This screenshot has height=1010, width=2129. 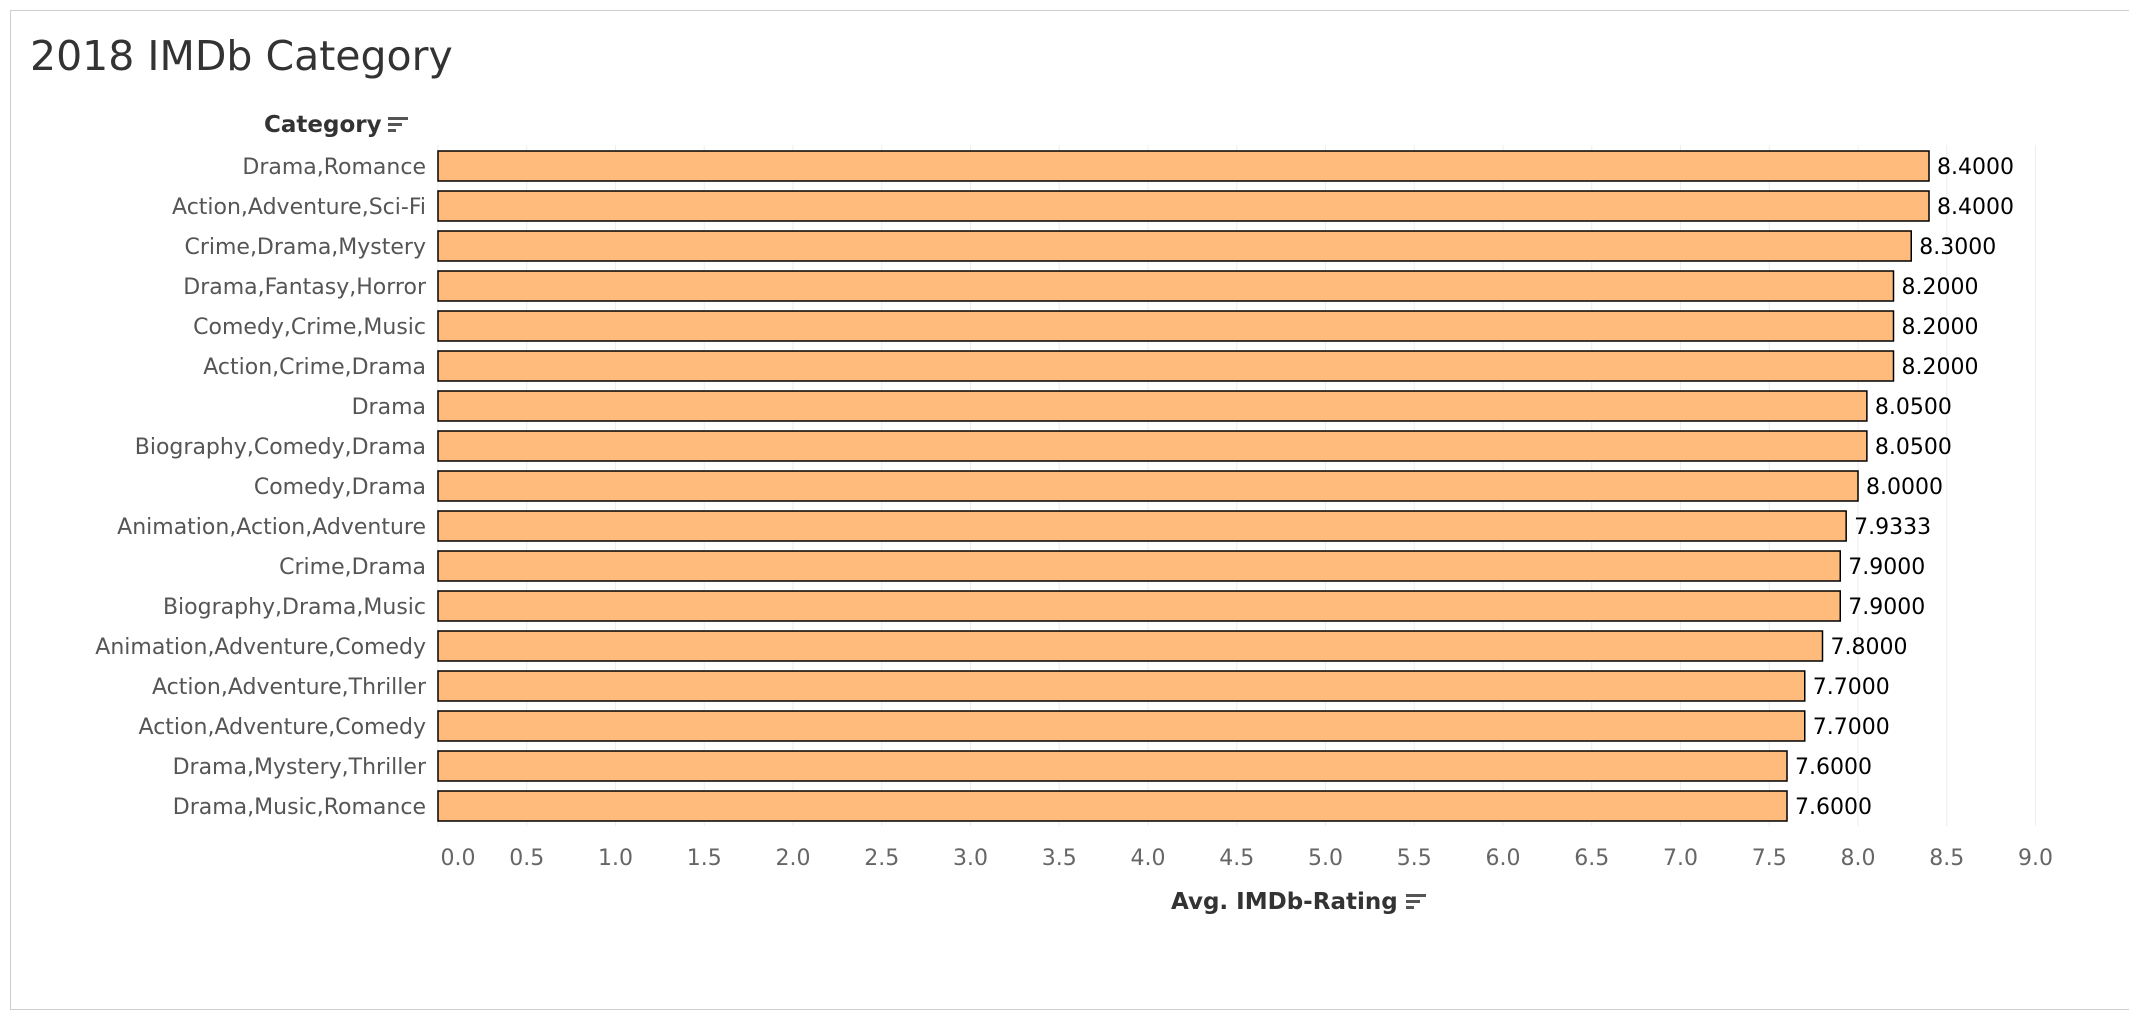 I want to click on x-tick-label: 3.0, so click(x=970, y=858).